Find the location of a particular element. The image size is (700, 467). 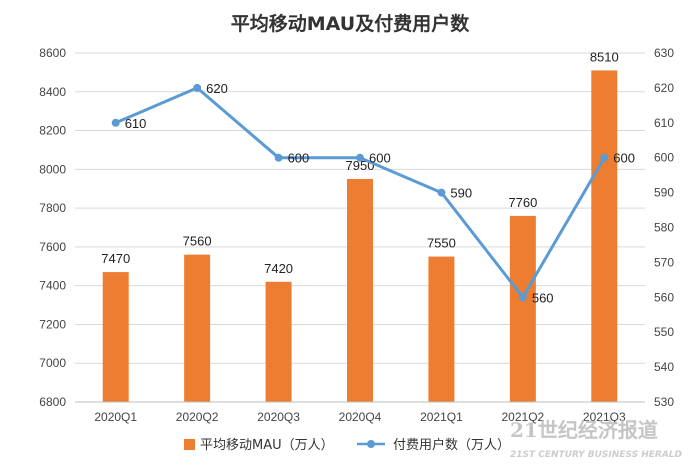

right-axis-tick-label: 550 is located at coordinates (664, 332).